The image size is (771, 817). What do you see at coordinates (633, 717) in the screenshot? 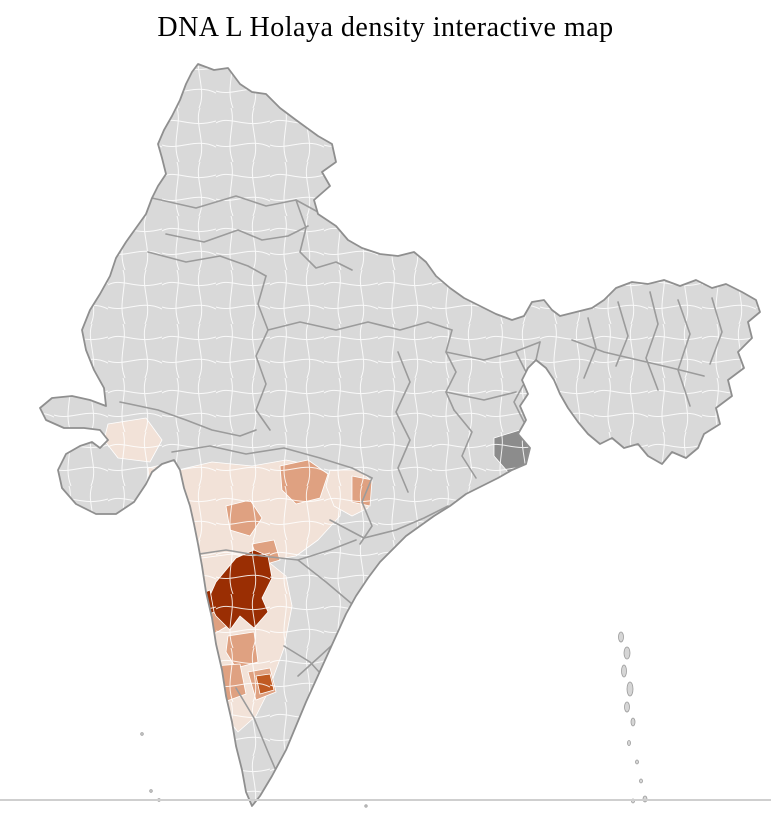
I see `andaman-nicobar-islands` at bounding box center [633, 717].